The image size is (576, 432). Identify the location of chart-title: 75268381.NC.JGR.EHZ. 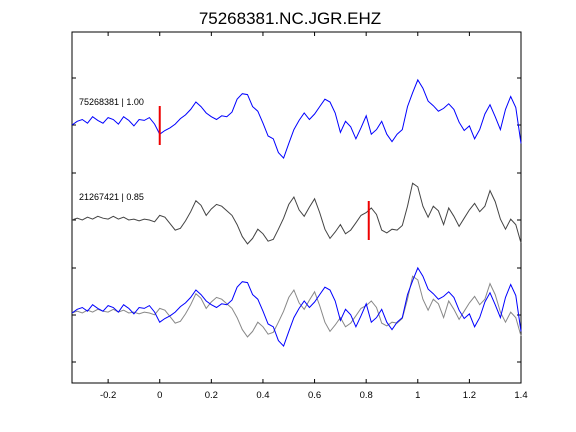
(290, 18).